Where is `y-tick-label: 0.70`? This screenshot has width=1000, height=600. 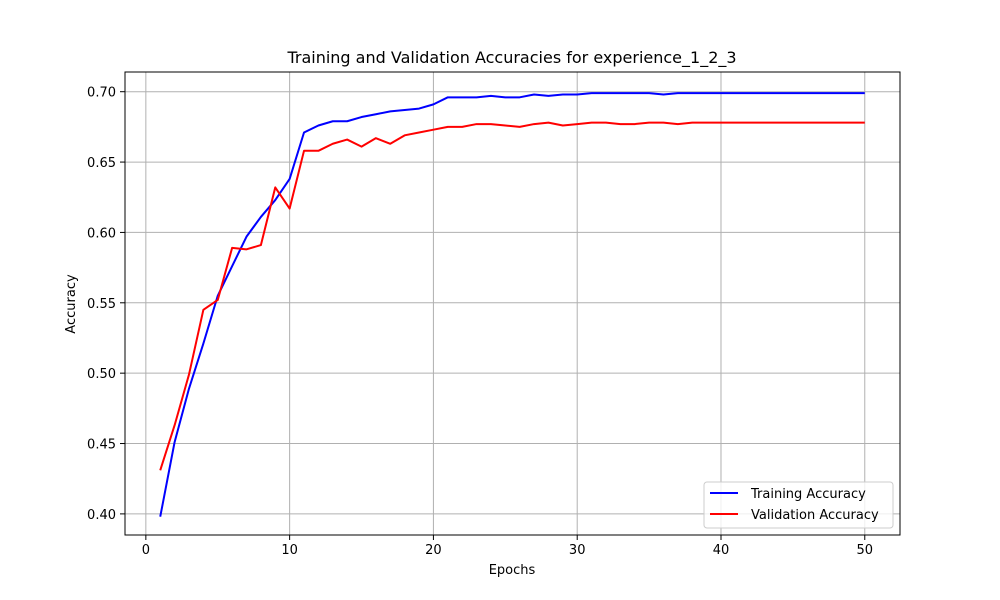
y-tick-label: 0.70 is located at coordinates (101, 93).